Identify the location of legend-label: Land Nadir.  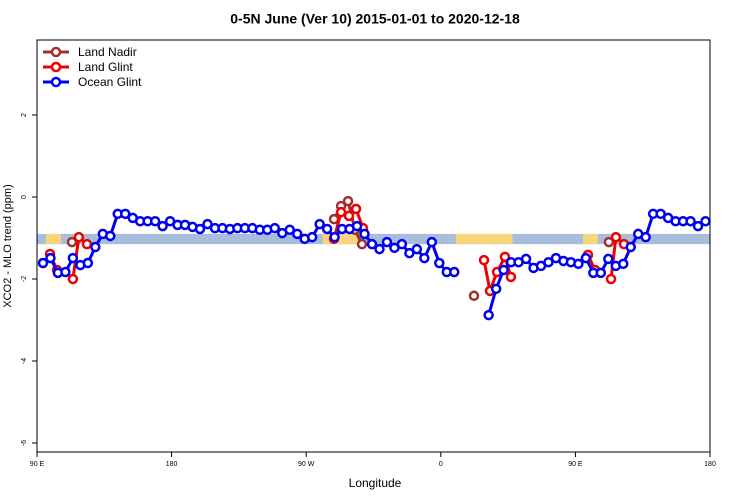
(107, 52).